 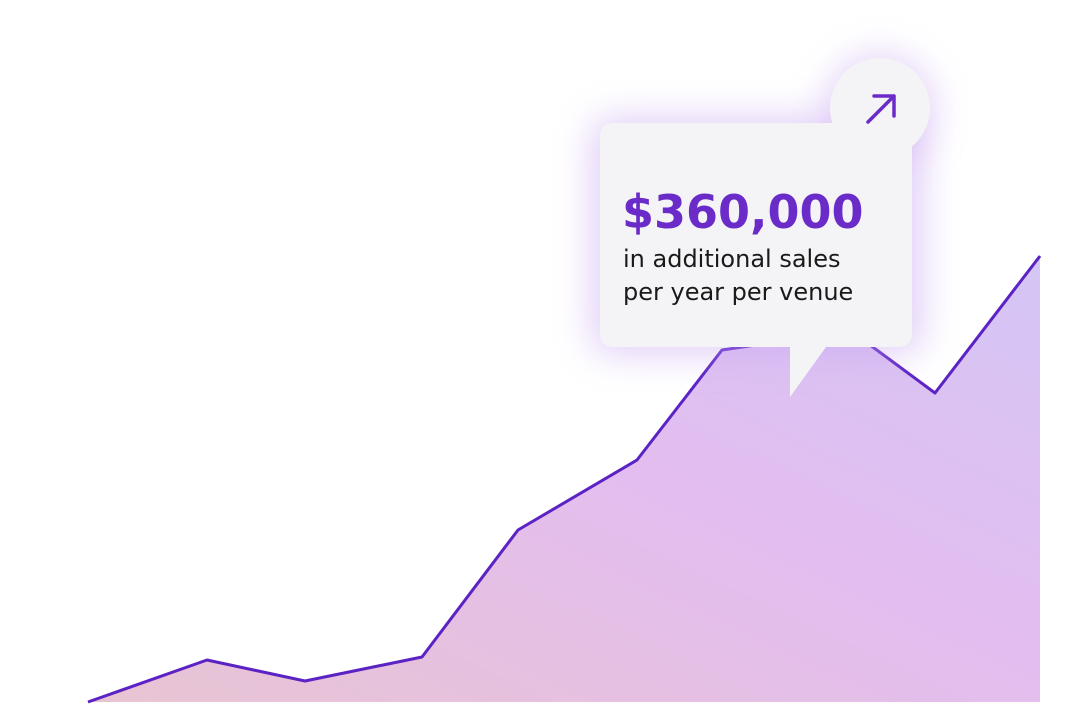 I want to click on callout-box, so click(x=756, y=260).